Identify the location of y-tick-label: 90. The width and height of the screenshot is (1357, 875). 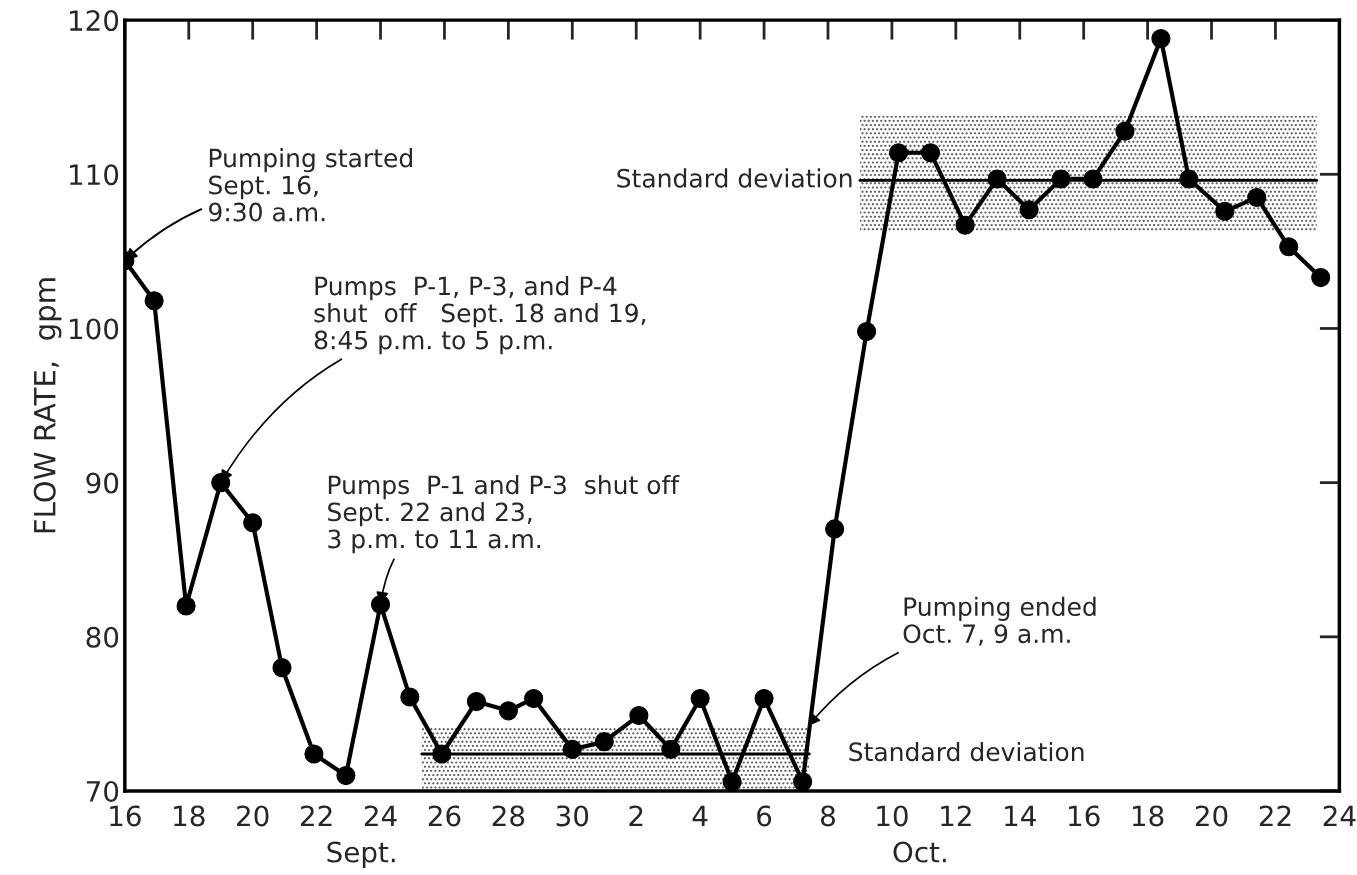
(102, 483).